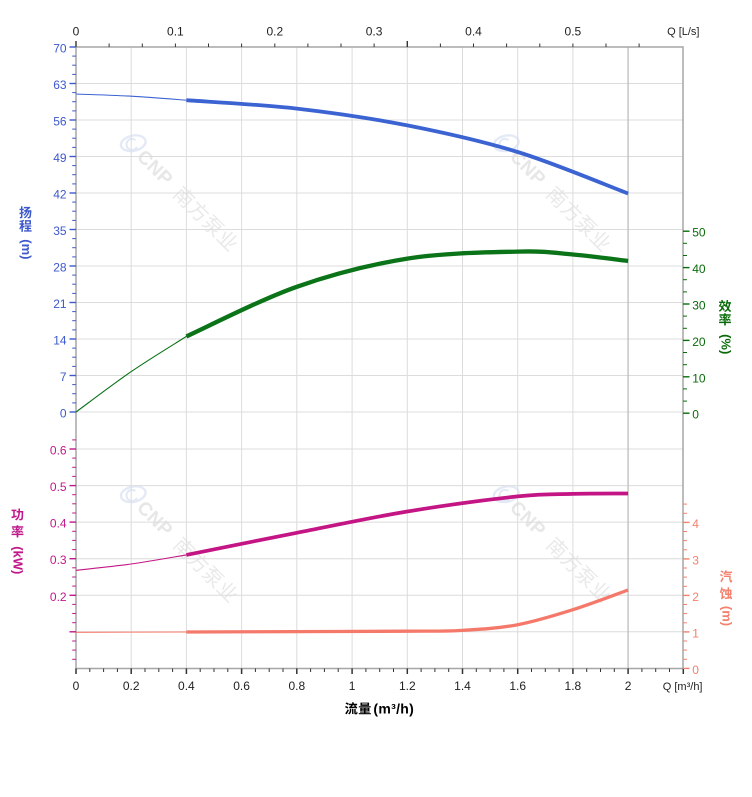 This screenshot has height=797, width=752. Describe the element at coordinates (60, 158) in the screenshot. I see `svg-text: 49` at that location.